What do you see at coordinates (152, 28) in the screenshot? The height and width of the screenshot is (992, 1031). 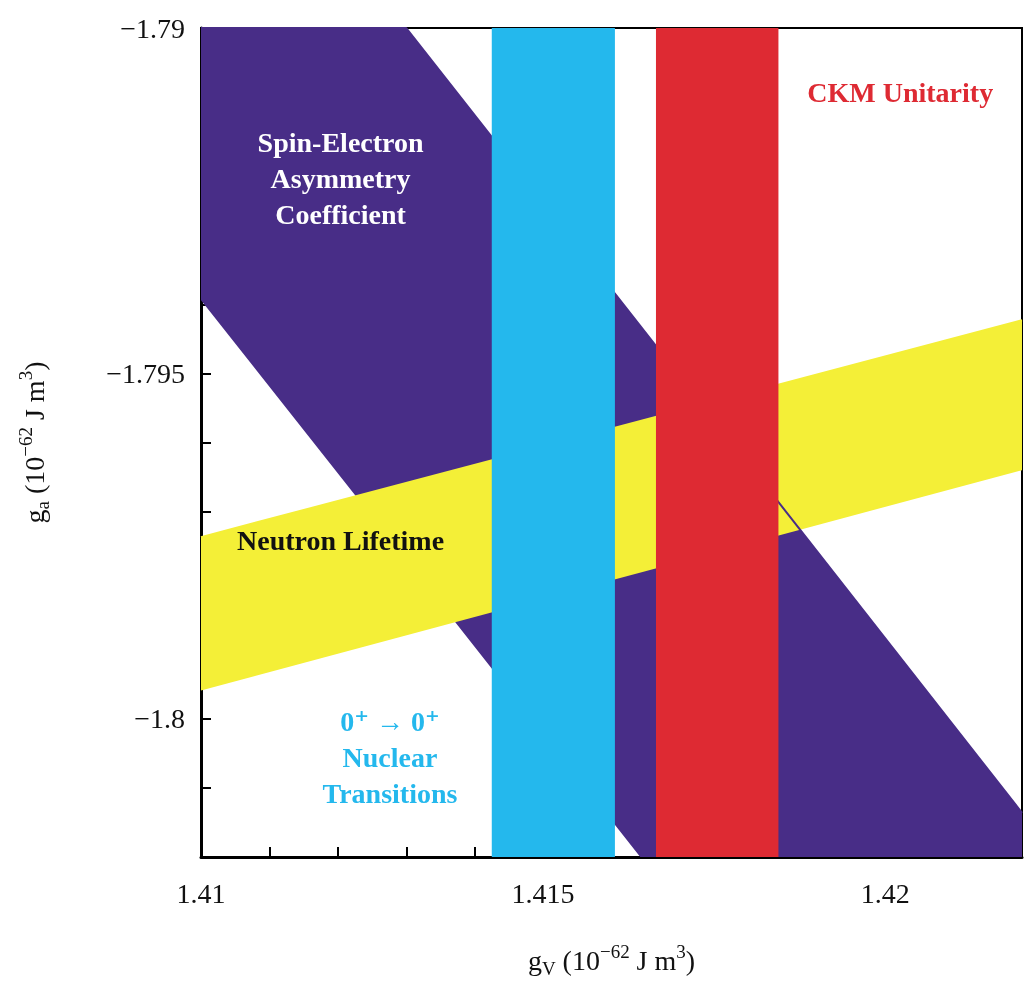 I see `y-tick-label: −1.79` at bounding box center [152, 28].